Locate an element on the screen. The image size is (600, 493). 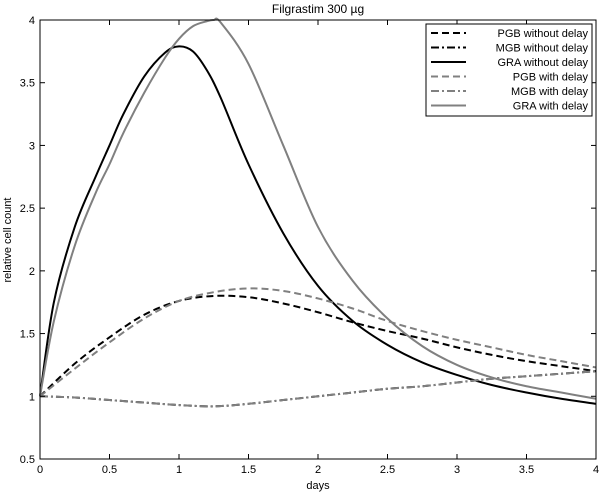
x-tick-label: 0.5 is located at coordinates (109, 470).